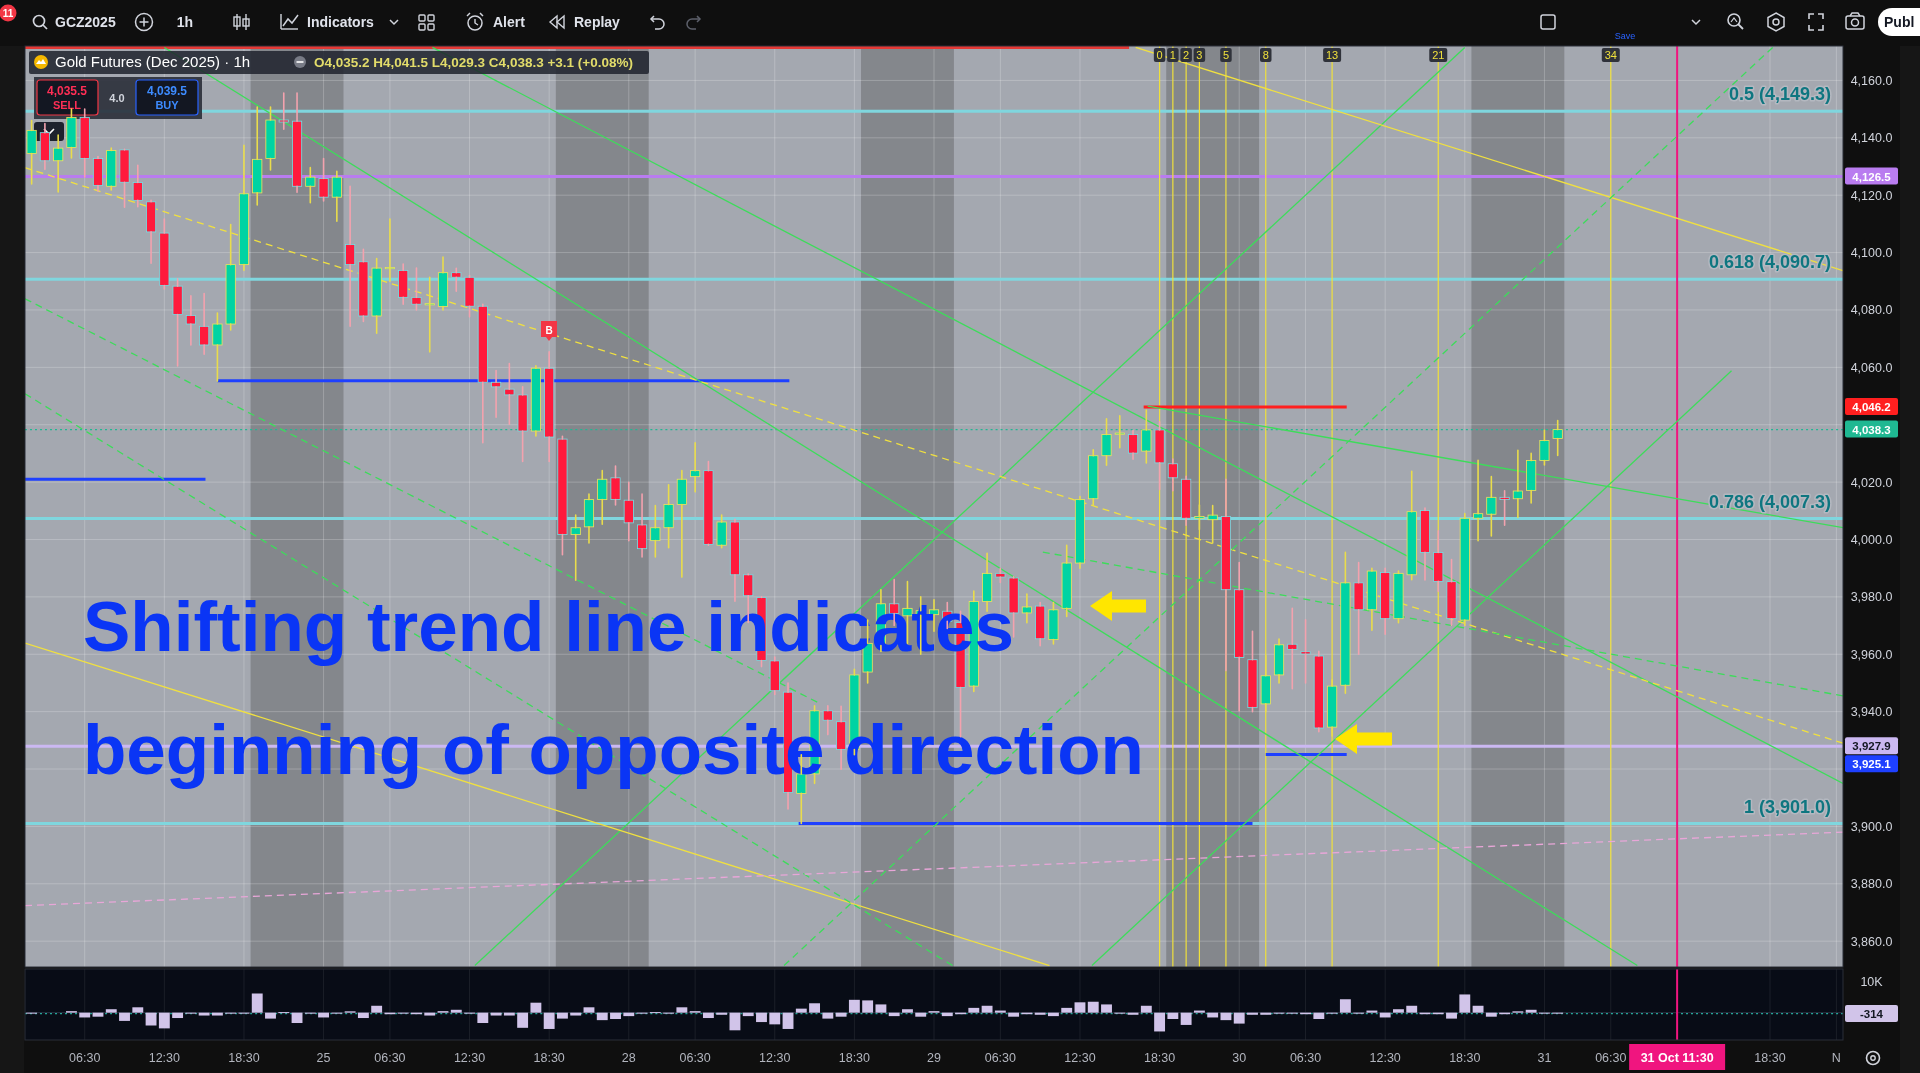 The height and width of the screenshot is (1073, 1920). Describe the element at coordinates (1610, 55) in the screenshot. I see `x2-tick-label: 34` at that location.